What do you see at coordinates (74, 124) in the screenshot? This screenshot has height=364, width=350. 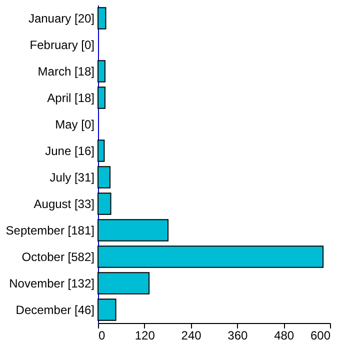 I see `y-tick-label: May [0]` at bounding box center [74, 124].